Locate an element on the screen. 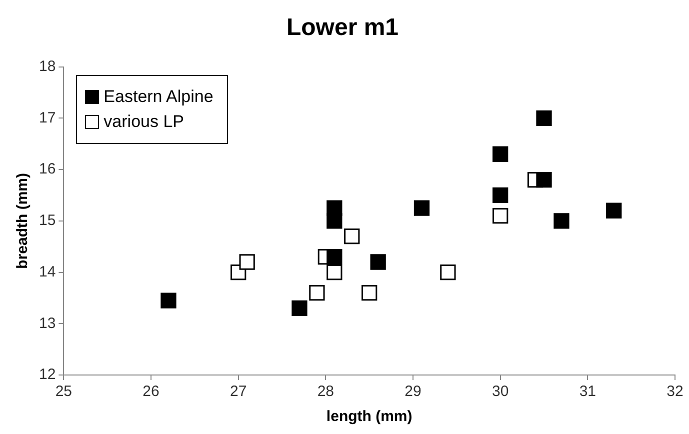 Image resolution: width=689 pixels, height=434 pixels. y-tick-label: 15 is located at coordinates (47, 221).